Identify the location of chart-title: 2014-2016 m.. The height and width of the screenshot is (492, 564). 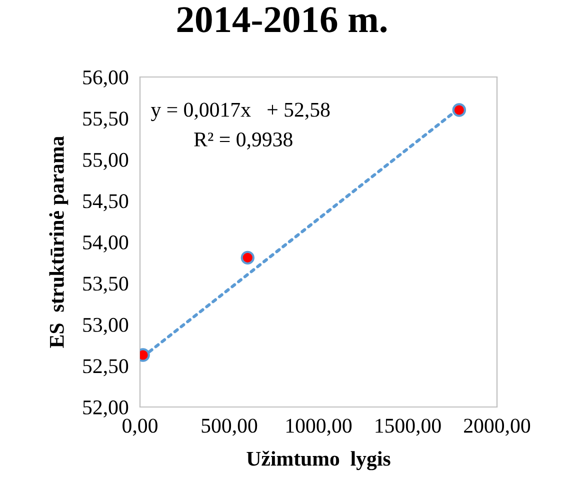
(282, 20).